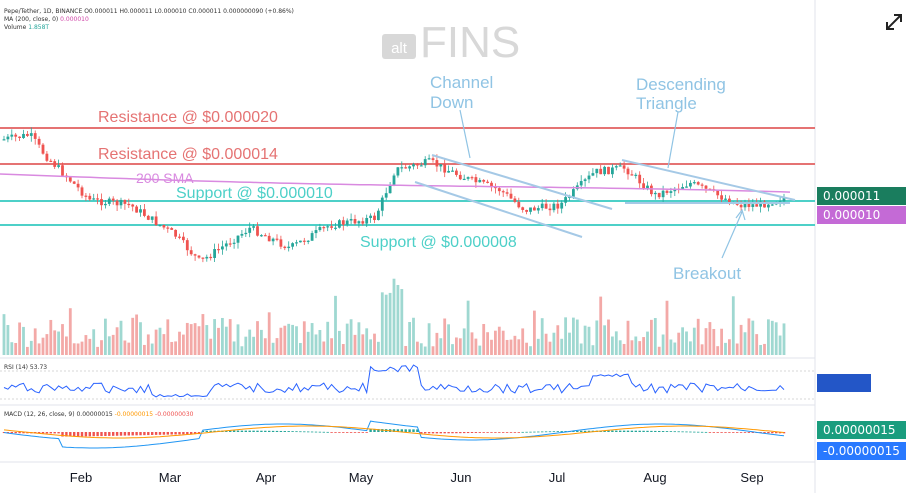  Describe the element at coordinates (38, 367) in the screenshot. I see `rsi-value: 53.73` at that location.